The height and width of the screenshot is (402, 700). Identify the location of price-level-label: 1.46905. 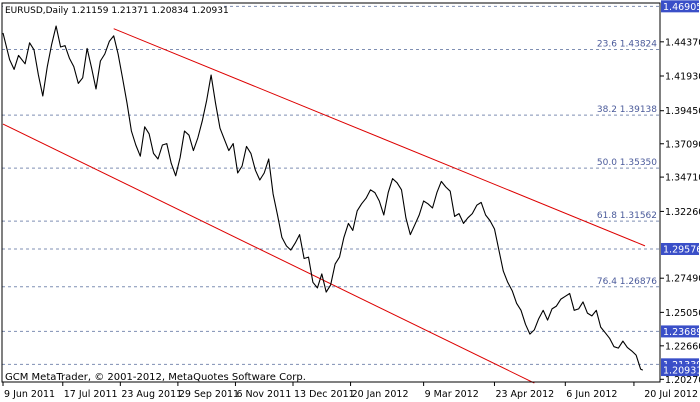
(681, 7).